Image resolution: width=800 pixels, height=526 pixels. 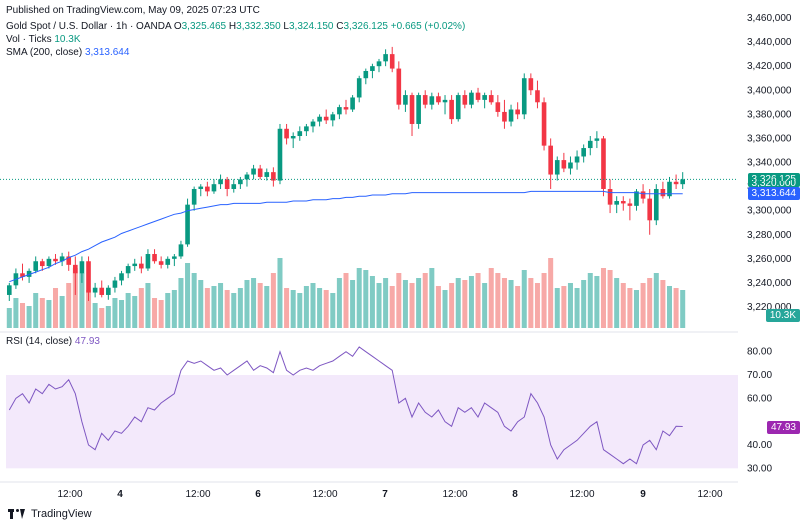 I want to click on symbol-title: Gold Spot / U.S. Dollar · 1h · OANDA, so click(x=89, y=26).